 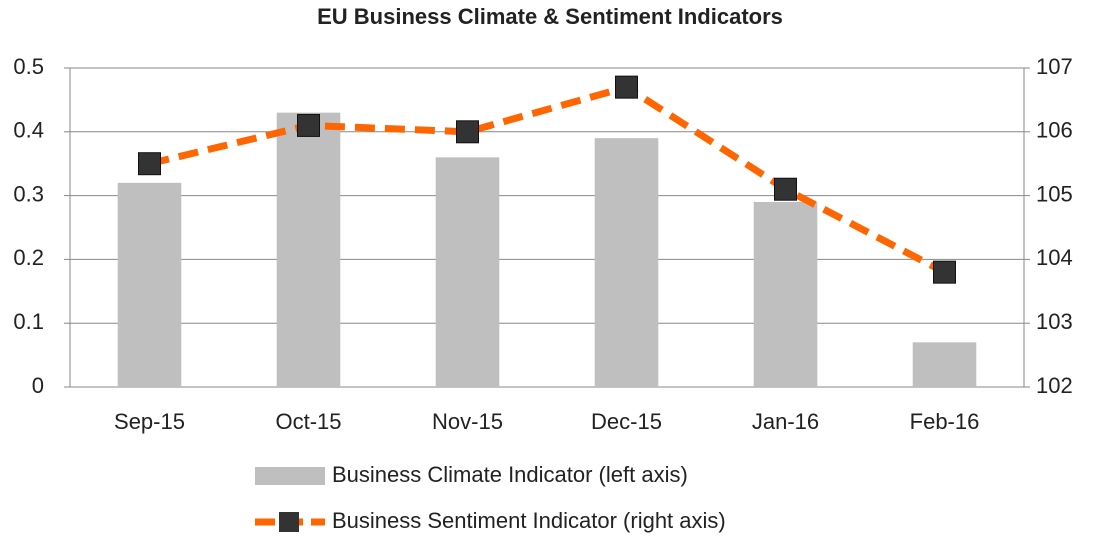 I want to click on x-tick-label: Dec-15, so click(x=626, y=421).